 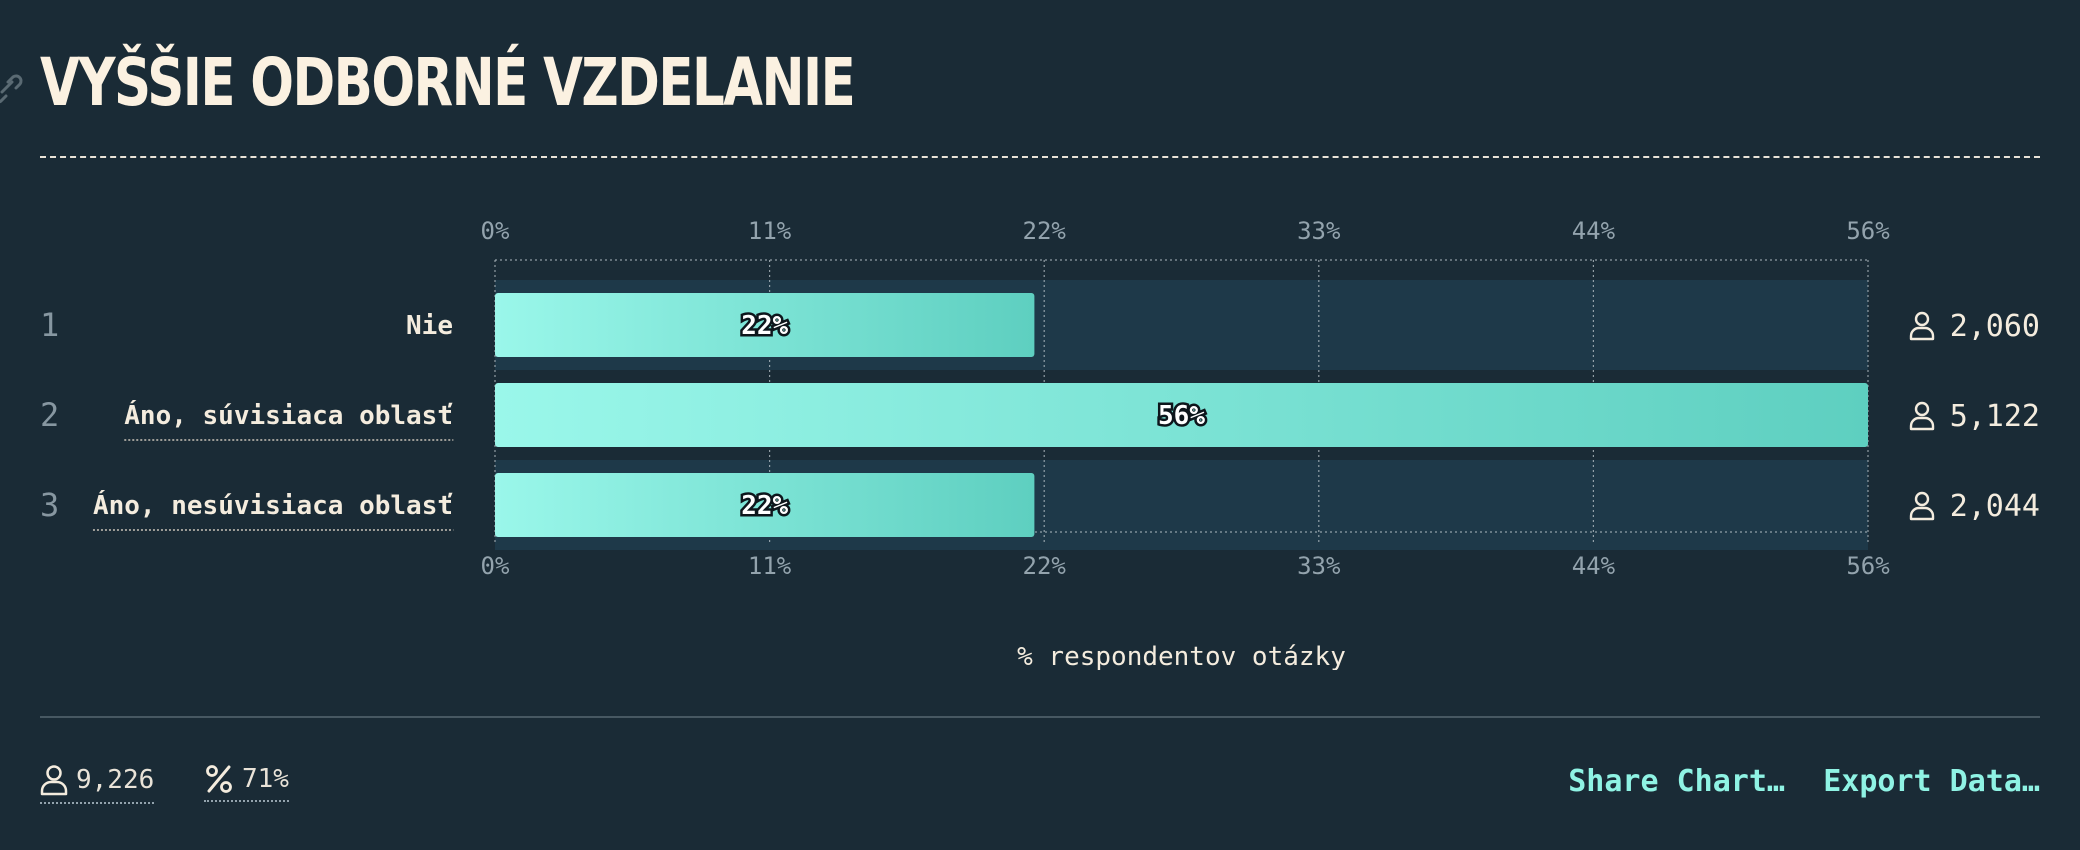 What do you see at coordinates (1995, 506) in the screenshot?
I see `respondent-count: 2,044` at bounding box center [1995, 506].